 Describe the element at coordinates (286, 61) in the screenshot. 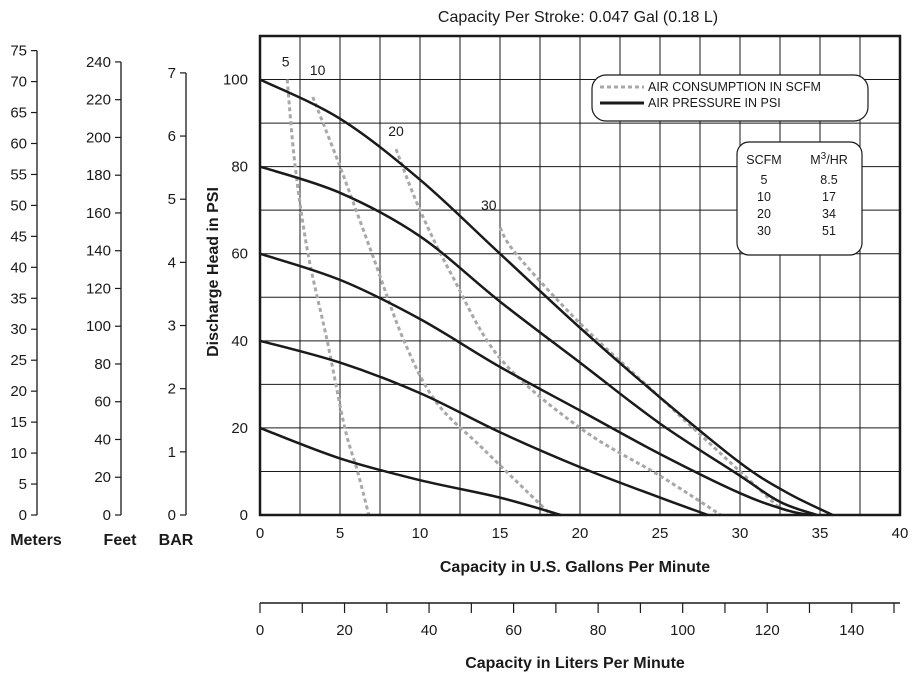

I see `air-curve-label-5: 5` at that location.